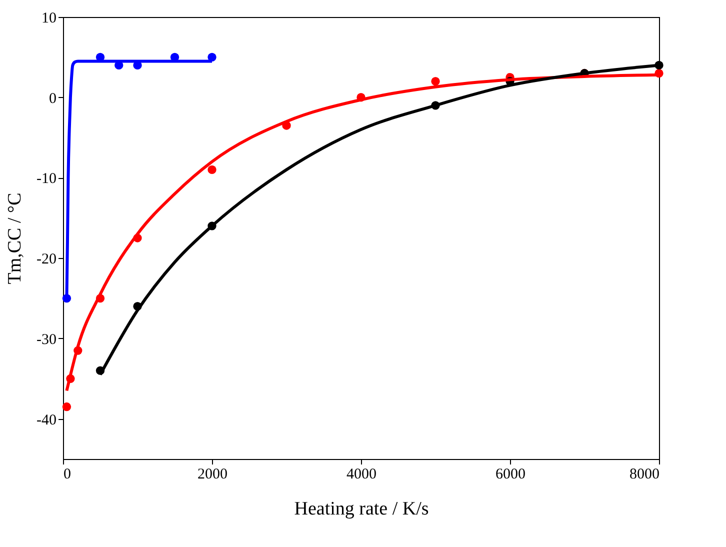 The width and height of the screenshot is (726, 547). Describe the element at coordinates (67, 474) in the screenshot. I see `x-tick-label: 0` at that location.